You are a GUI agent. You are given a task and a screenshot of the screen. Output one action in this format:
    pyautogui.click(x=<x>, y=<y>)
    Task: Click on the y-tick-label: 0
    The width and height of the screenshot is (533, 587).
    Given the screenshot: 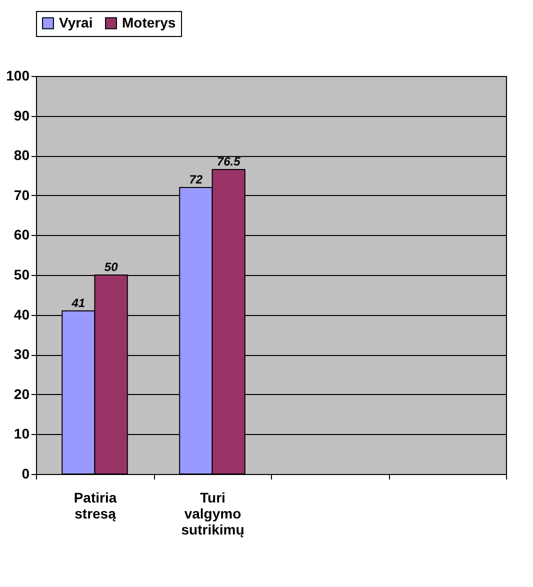 What is the action you would take?
    pyautogui.click(x=26, y=474)
    